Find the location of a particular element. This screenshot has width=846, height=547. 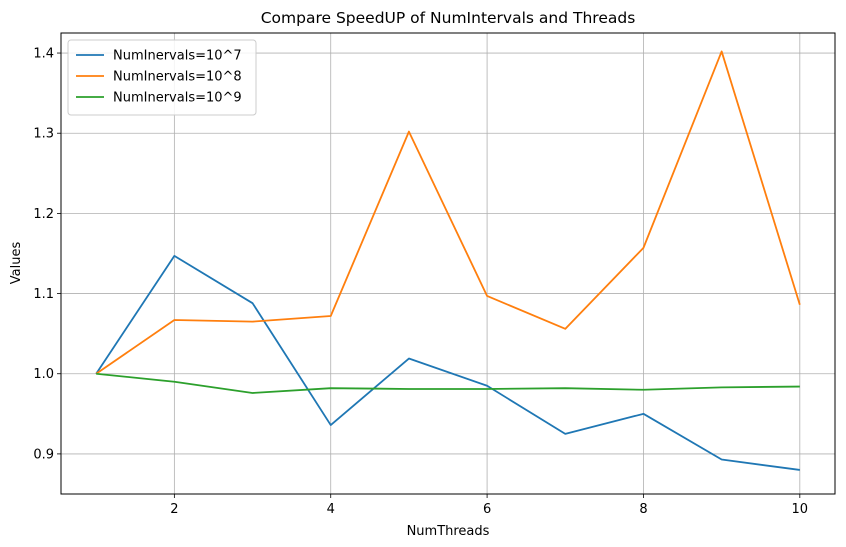

x-tick-label: 4 is located at coordinates (331, 509).